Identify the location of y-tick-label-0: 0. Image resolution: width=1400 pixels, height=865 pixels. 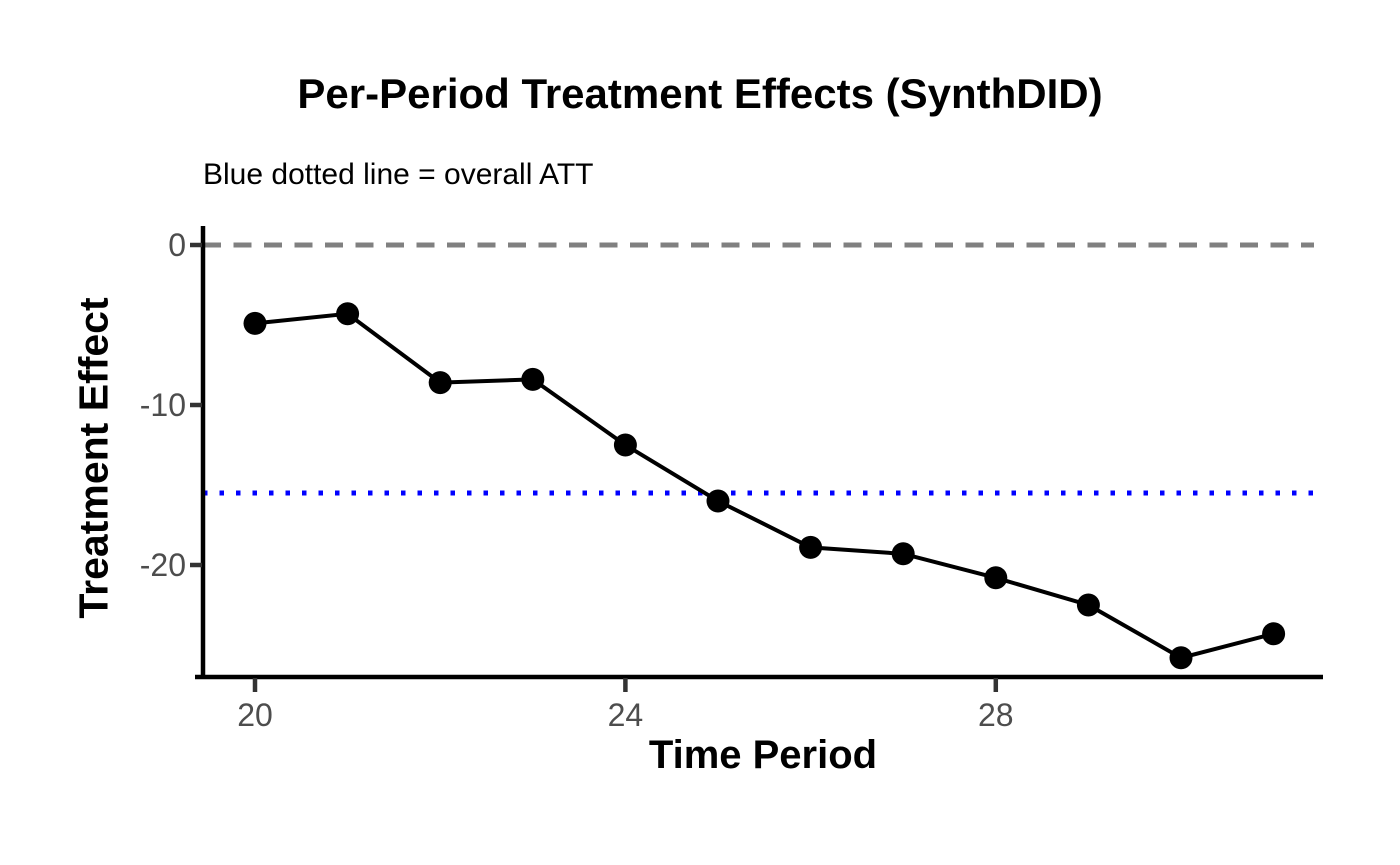
(177, 245).